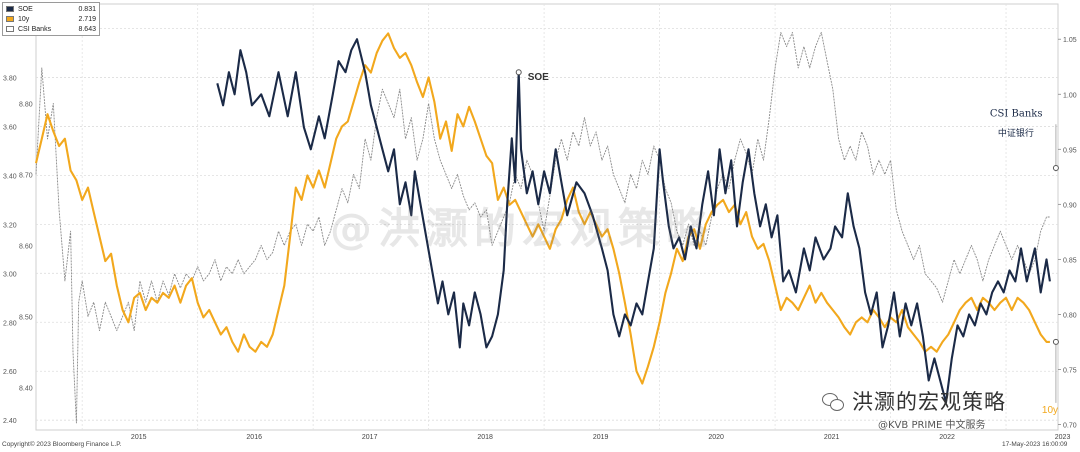 The height and width of the screenshot is (452, 1080). What do you see at coordinates (833, 401) in the screenshot?
I see `wechat-icon` at bounding box center [833, 401].